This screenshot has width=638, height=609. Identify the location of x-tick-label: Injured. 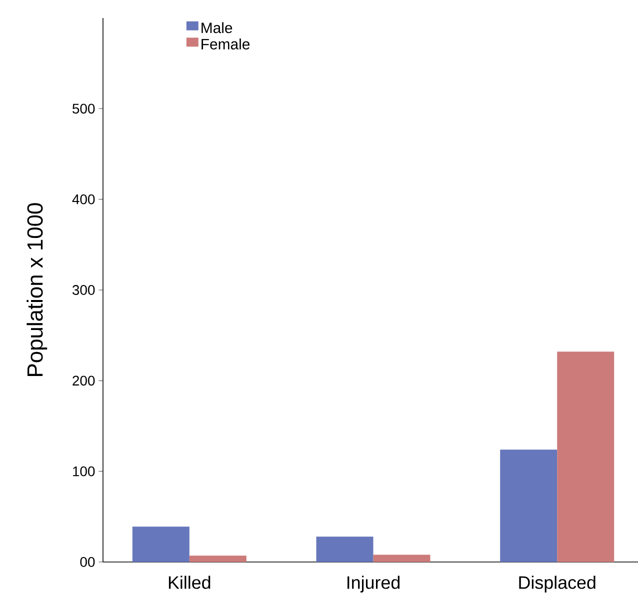
(374, 584).